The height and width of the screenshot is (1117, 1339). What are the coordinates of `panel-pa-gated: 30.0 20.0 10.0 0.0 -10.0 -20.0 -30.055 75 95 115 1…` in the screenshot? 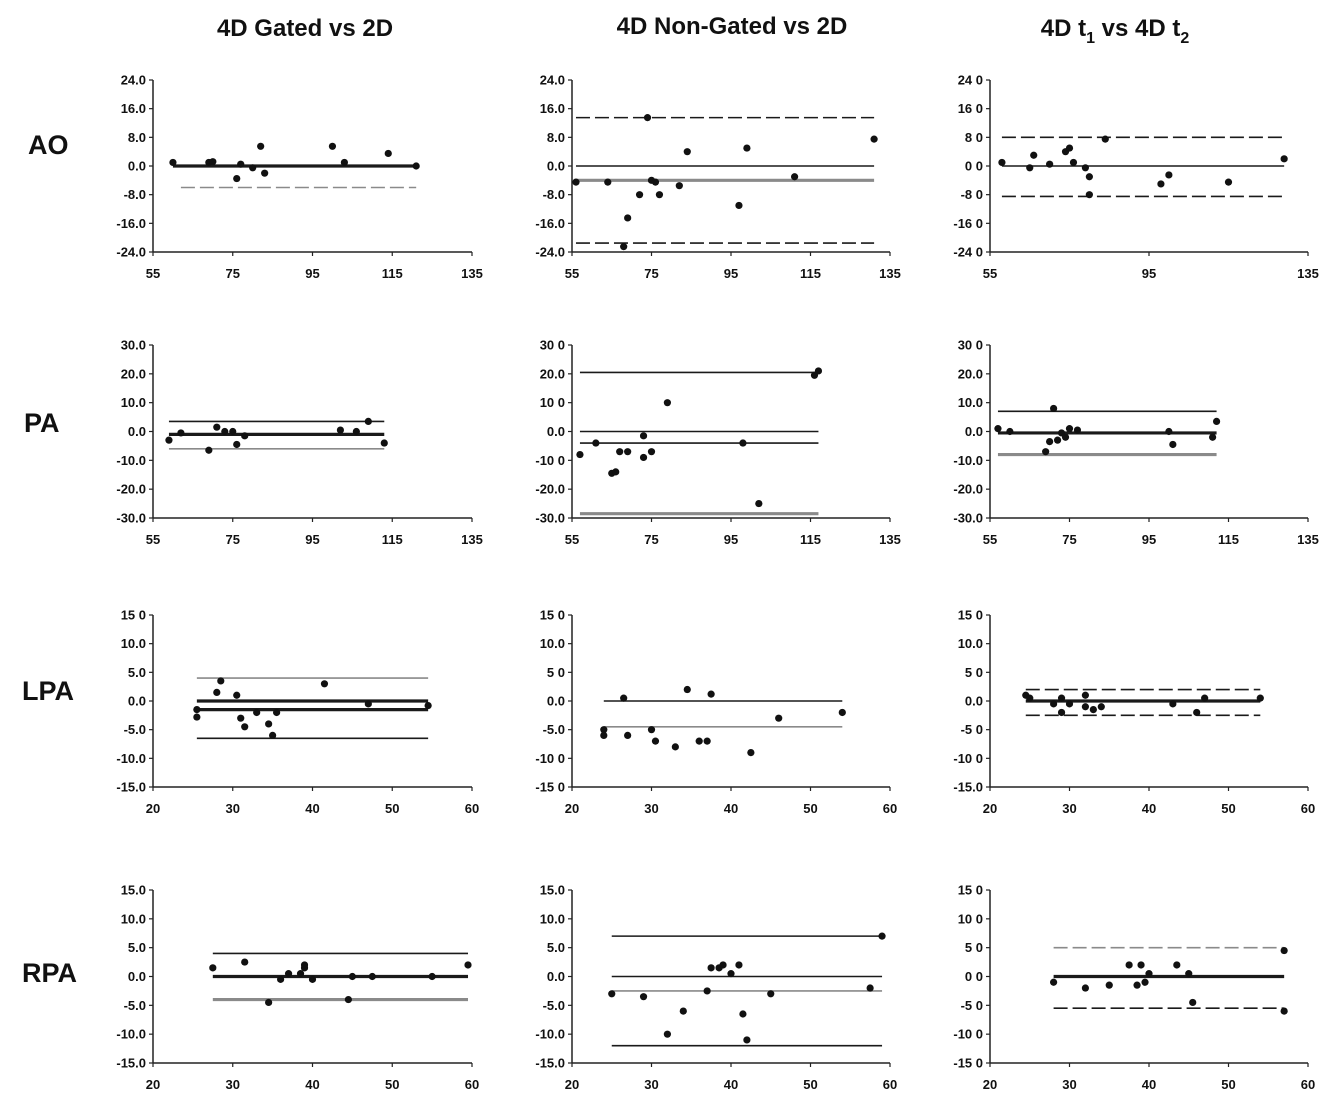 It's located at (299, 443).